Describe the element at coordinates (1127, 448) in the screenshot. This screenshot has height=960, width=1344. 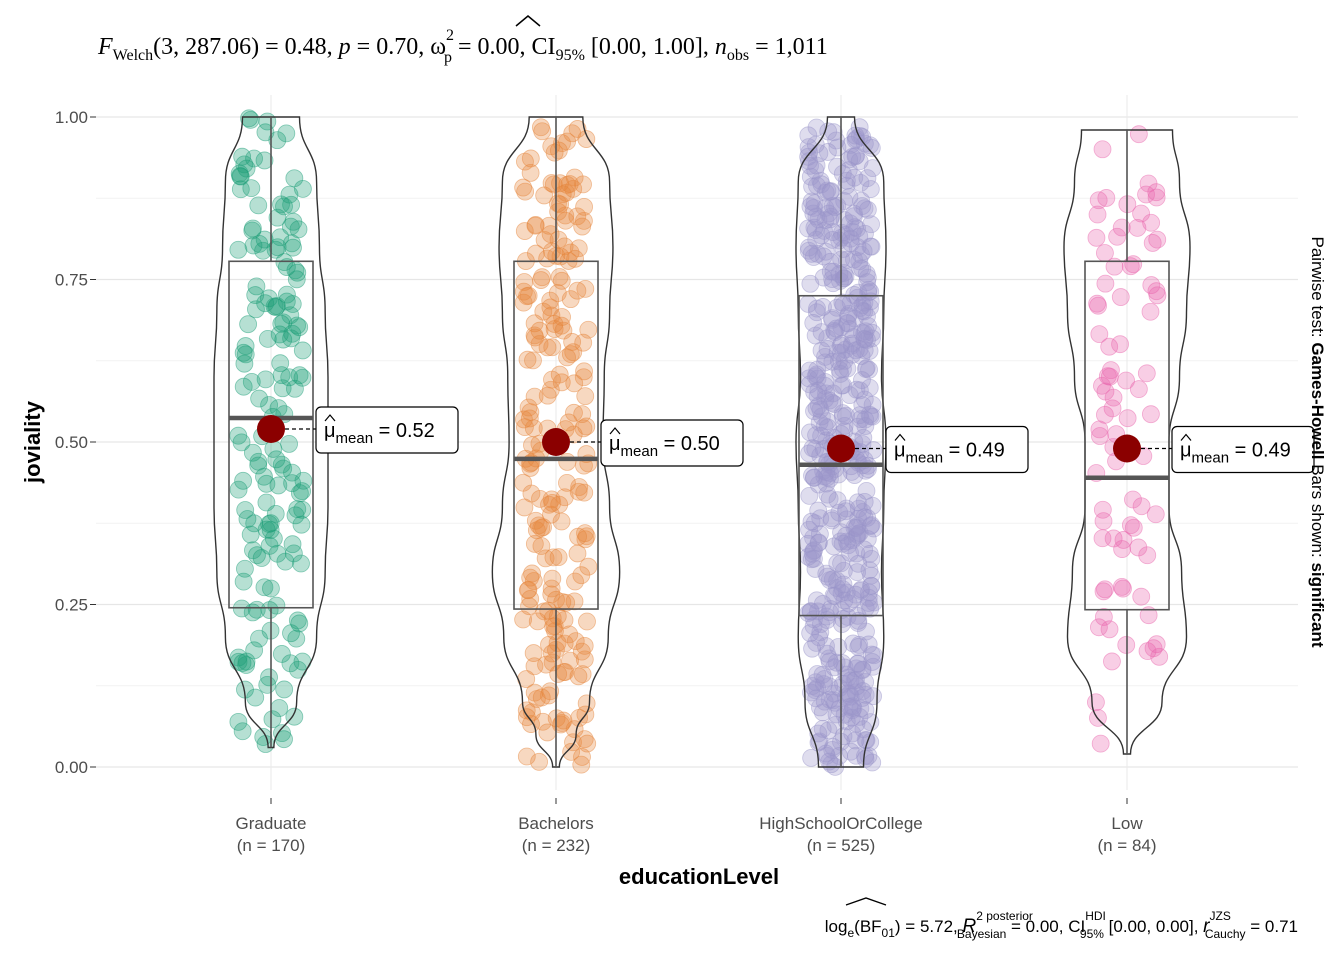
I see `mean-point` at that location.